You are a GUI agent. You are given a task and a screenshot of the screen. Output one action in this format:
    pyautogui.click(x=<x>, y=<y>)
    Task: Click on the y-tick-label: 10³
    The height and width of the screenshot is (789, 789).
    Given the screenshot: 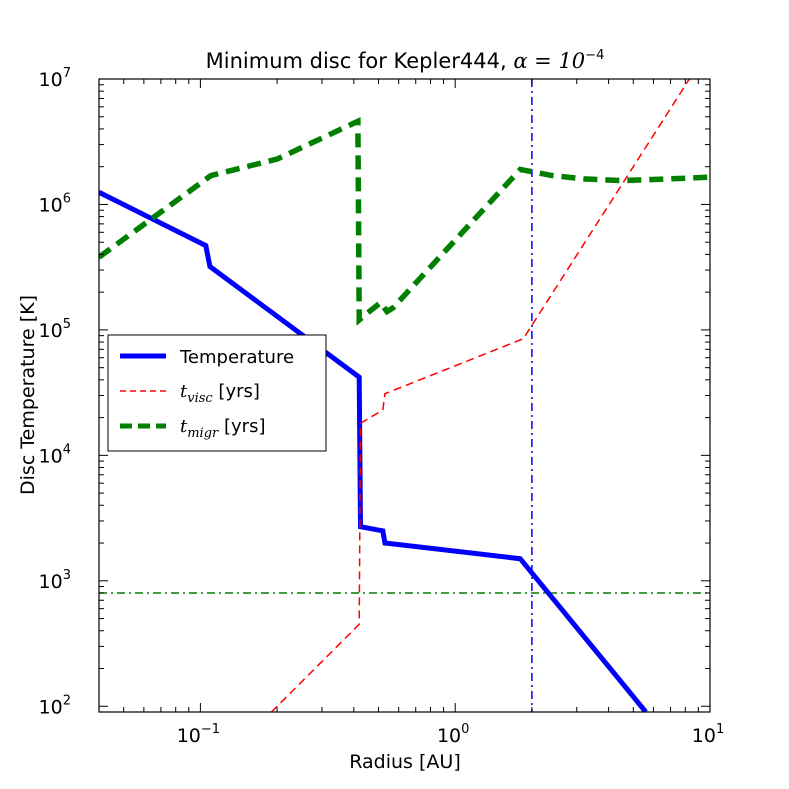 What is the action you would take?
    pyautogui.click(x=55, y=580)
    